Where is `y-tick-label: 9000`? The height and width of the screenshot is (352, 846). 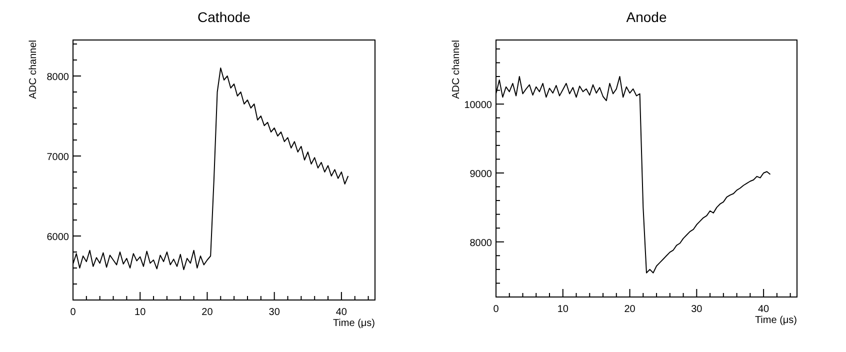
y-tick-label: 9000 is located at coordinates (481, 174).